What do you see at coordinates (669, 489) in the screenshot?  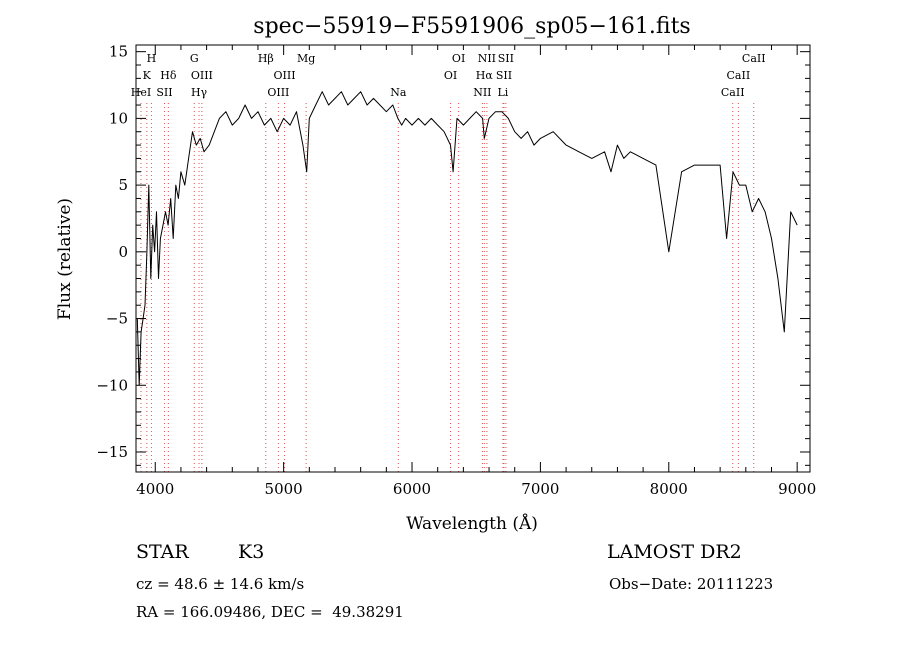 I see `x-tick-label: 8000` at bounding box center [669, 489].